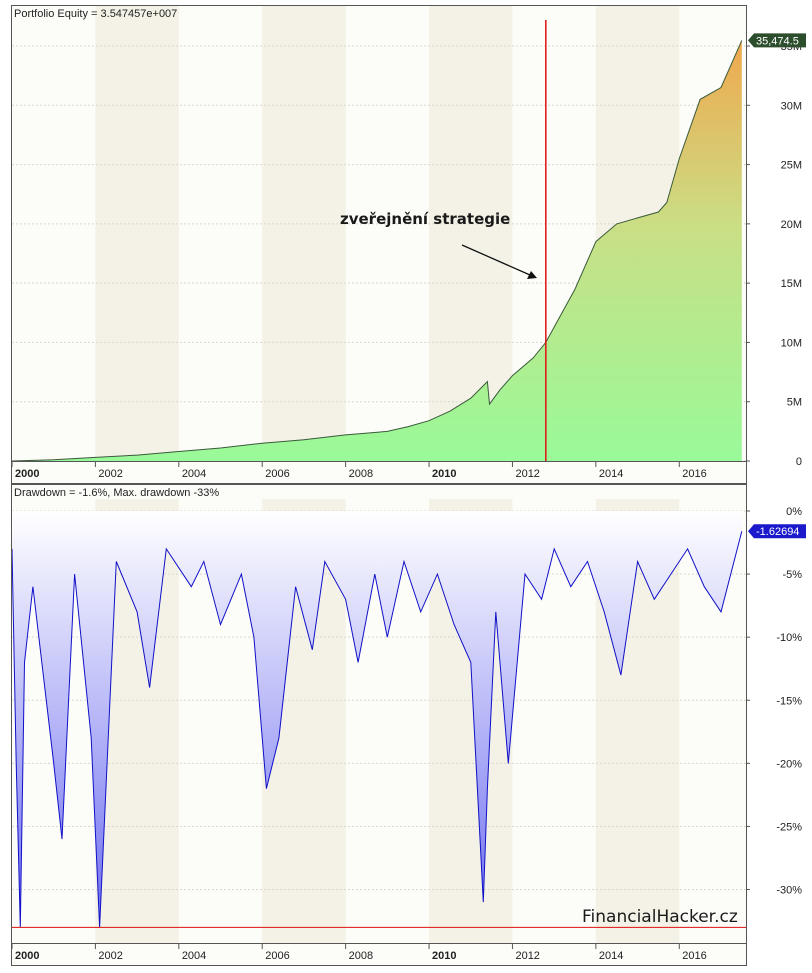 Image resolution: width=812 pixels, height=973 pixels. I want to click on y-tick-label: 20M, so click(791, 225).